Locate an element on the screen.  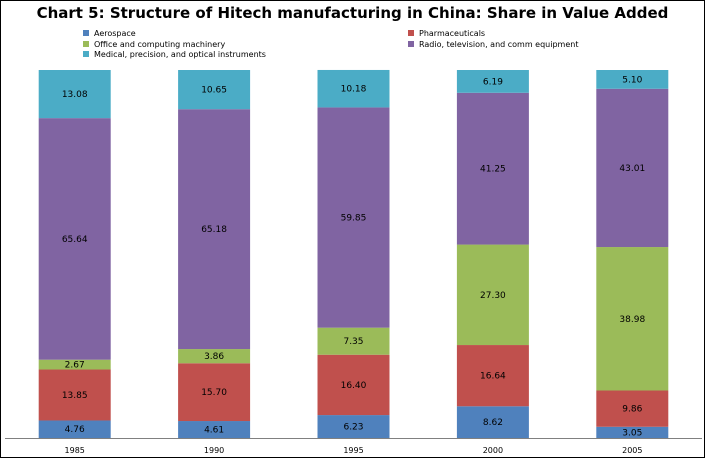
data-label-1995-1: 16.40 is located at coordinates (354, 386).